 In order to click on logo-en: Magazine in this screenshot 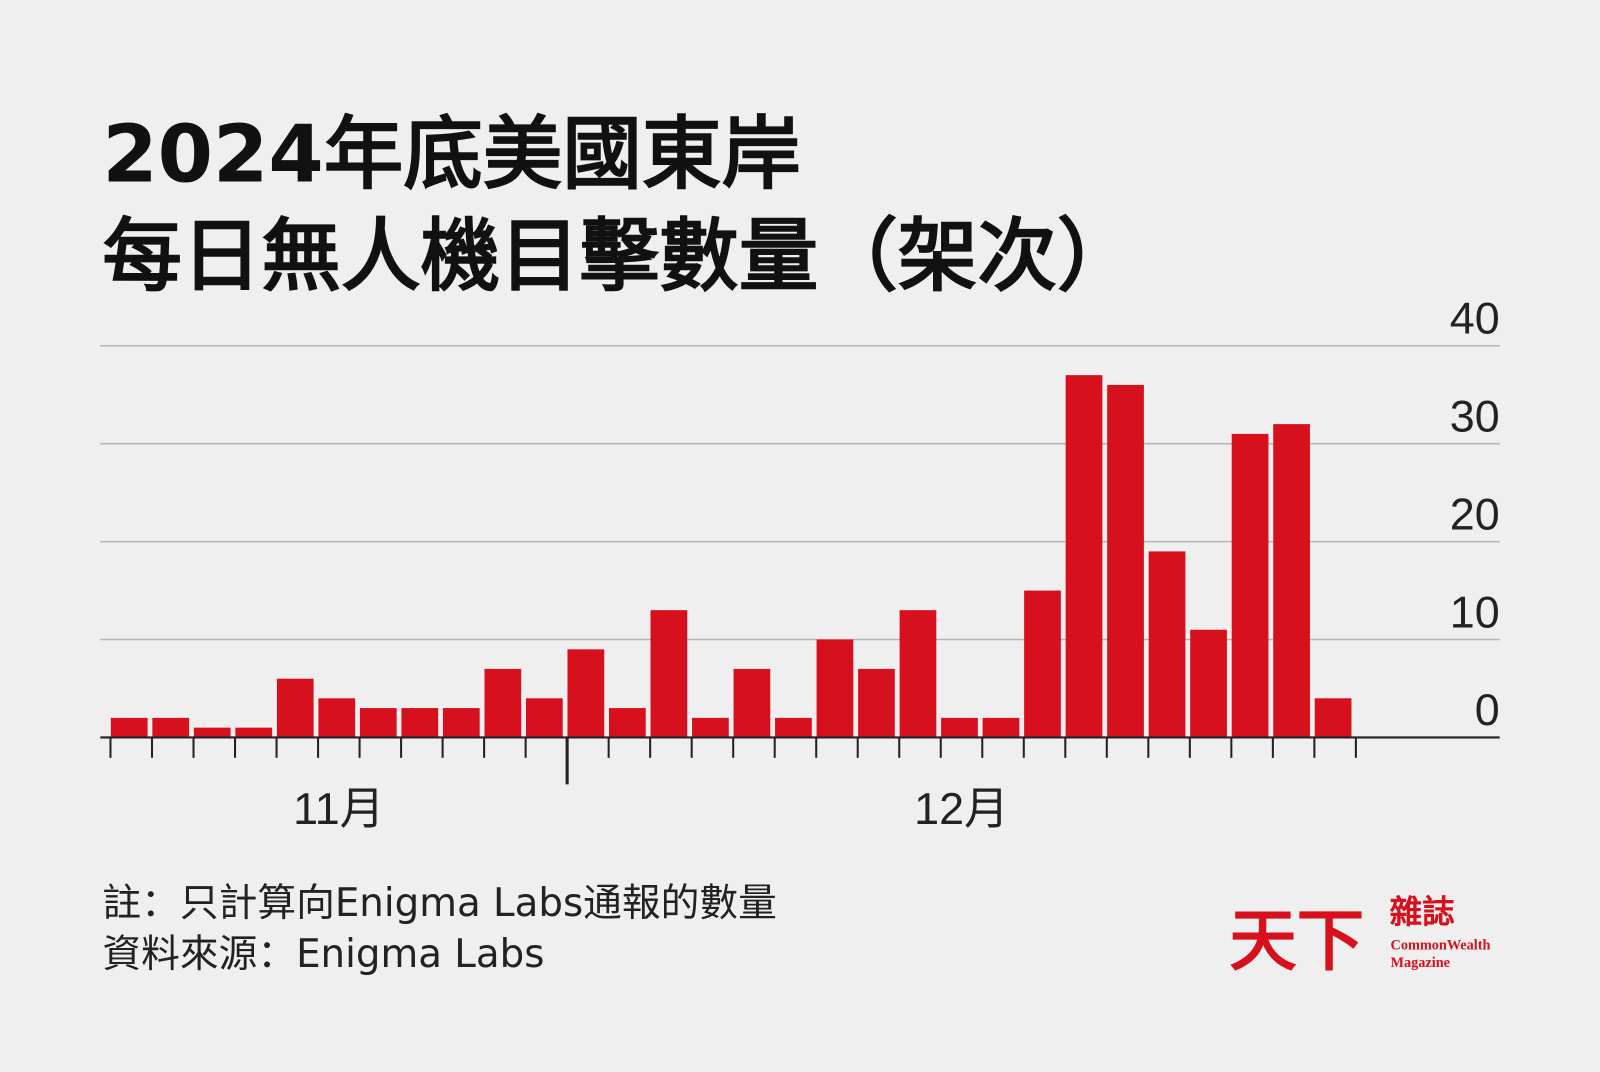, I will do `click(1420, 963)`.